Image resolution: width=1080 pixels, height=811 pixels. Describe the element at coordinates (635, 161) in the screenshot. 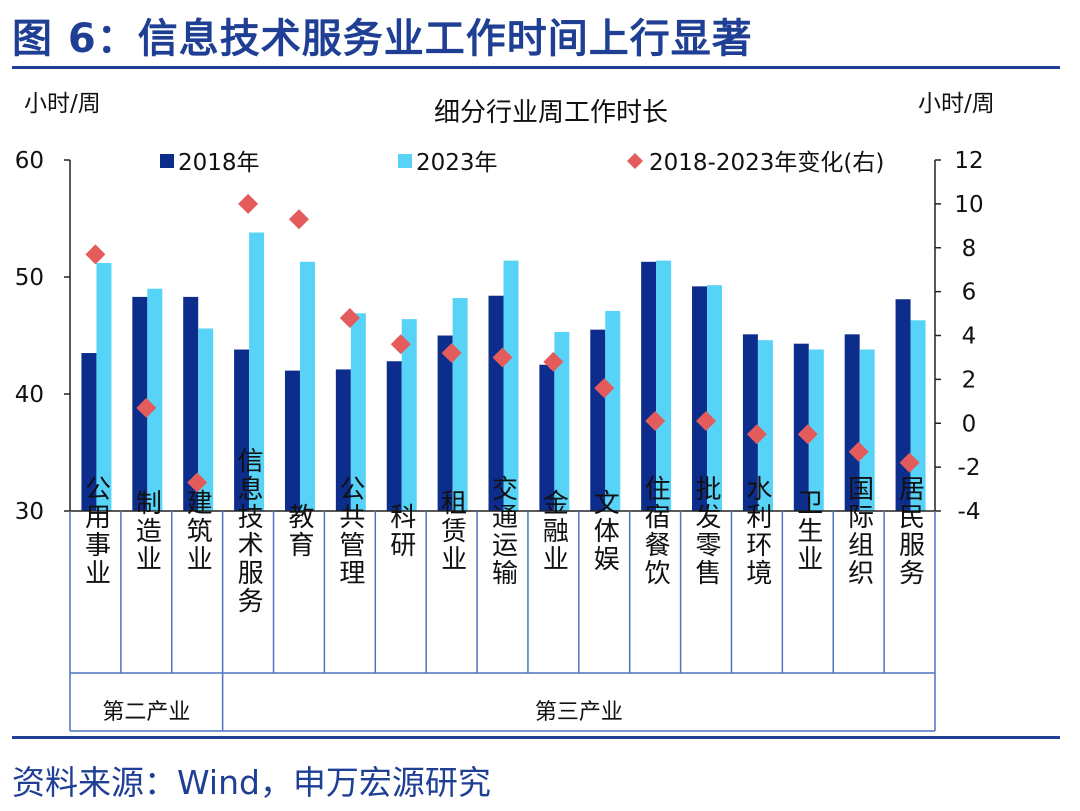

I see `legend-swatch-change` at that location.